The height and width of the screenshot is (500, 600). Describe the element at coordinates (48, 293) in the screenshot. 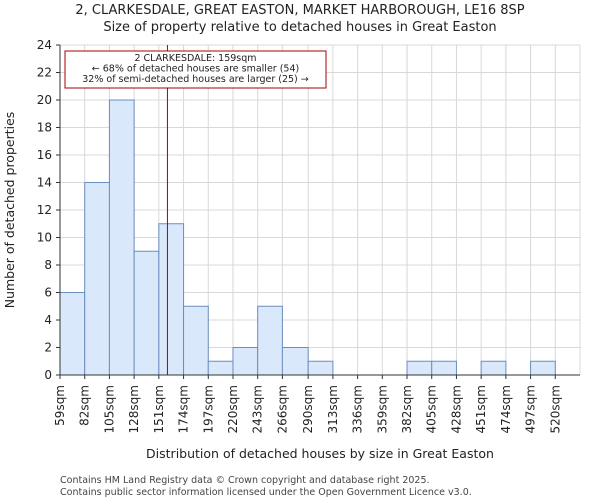

I see `y-tick-label: 6` at that location.